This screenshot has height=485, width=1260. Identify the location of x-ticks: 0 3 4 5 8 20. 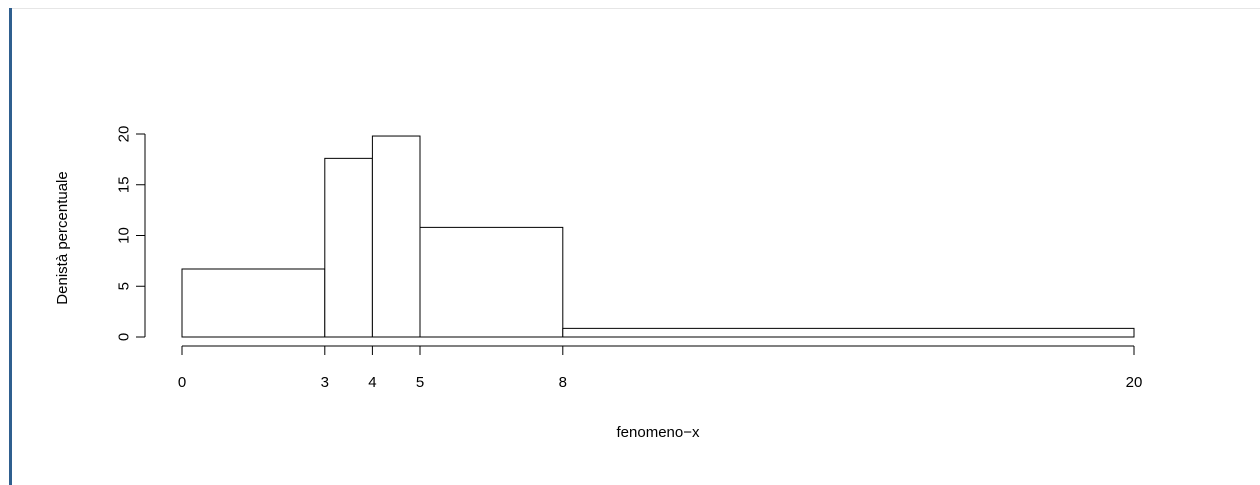
(660, 368).